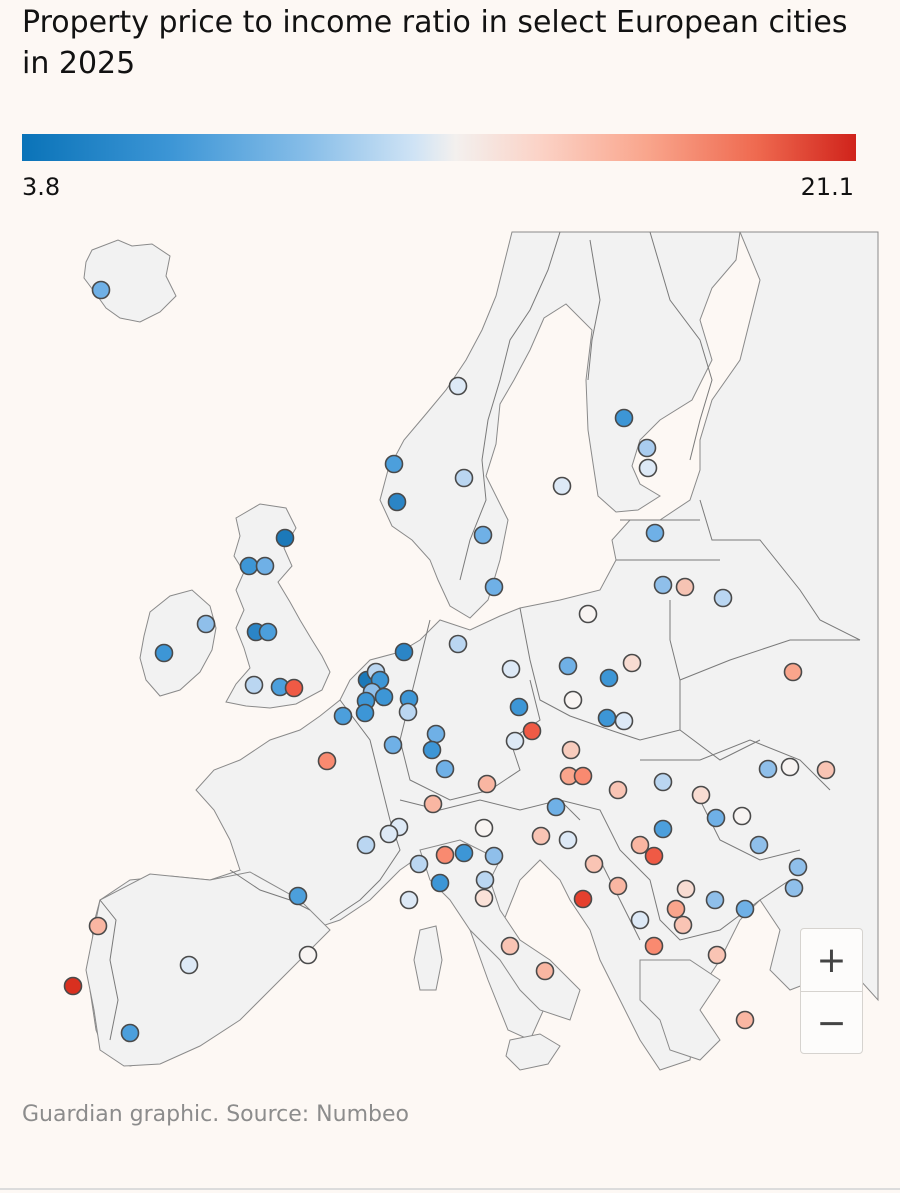 Image resolution: width=900 pixels, height=1193 pixels. I want to click on zoom-in-button: +, so click(831, 960).